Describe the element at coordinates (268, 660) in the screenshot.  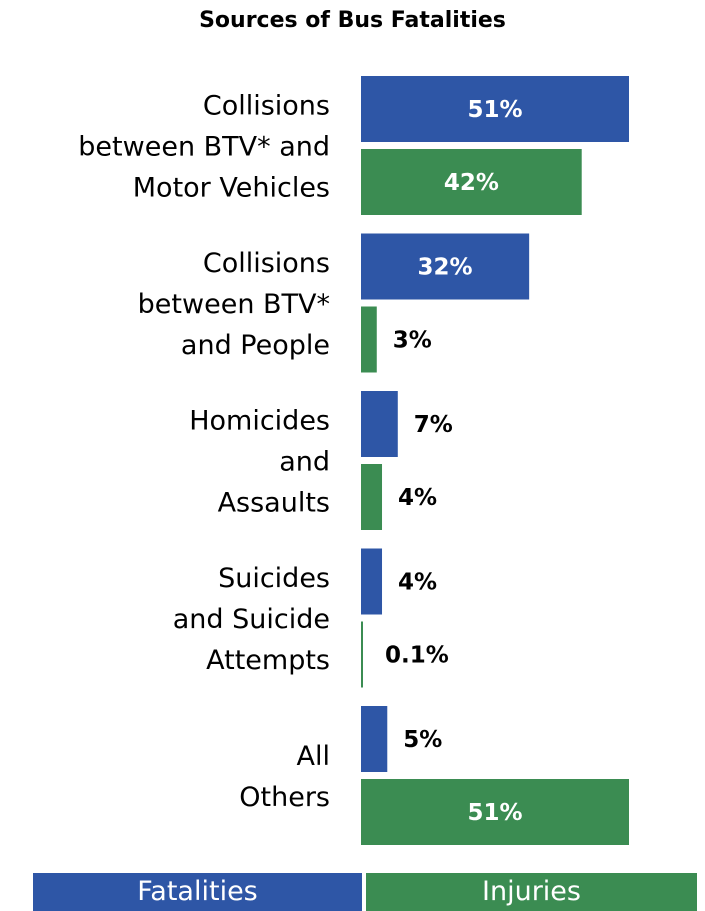
I see `category-label-suicides-and-suicide-attempts-line-2: Attempts` at that location.